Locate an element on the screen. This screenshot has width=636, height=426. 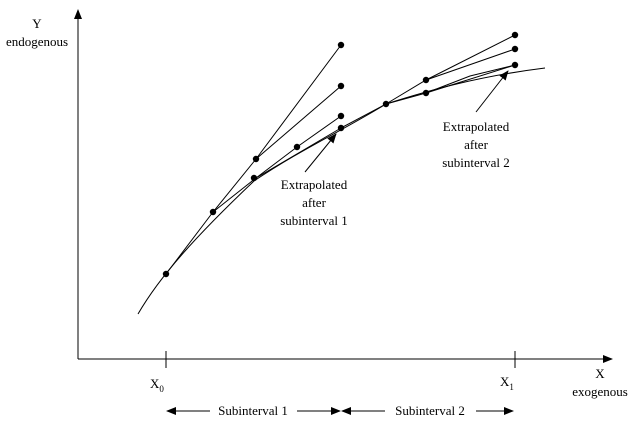
subinterval-2-label: Subinterval 2 is located at coordinates (430, 410).